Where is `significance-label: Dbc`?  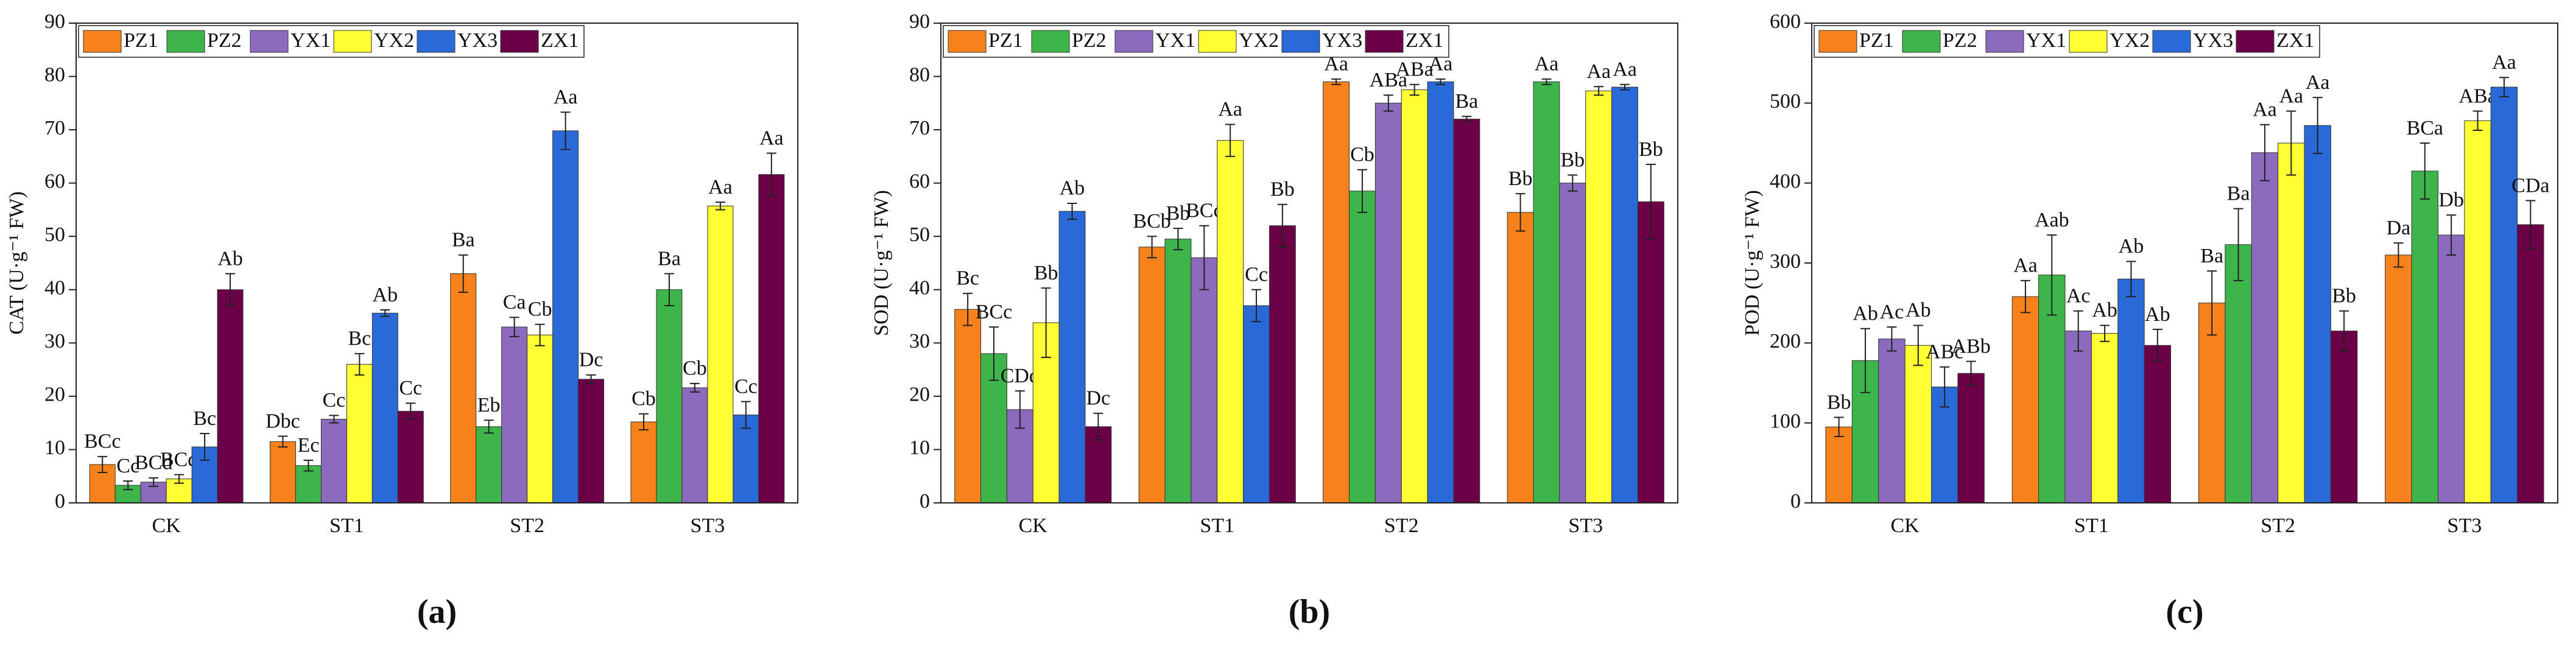 significance-label: Dbc is located at coordinates (283, 421).